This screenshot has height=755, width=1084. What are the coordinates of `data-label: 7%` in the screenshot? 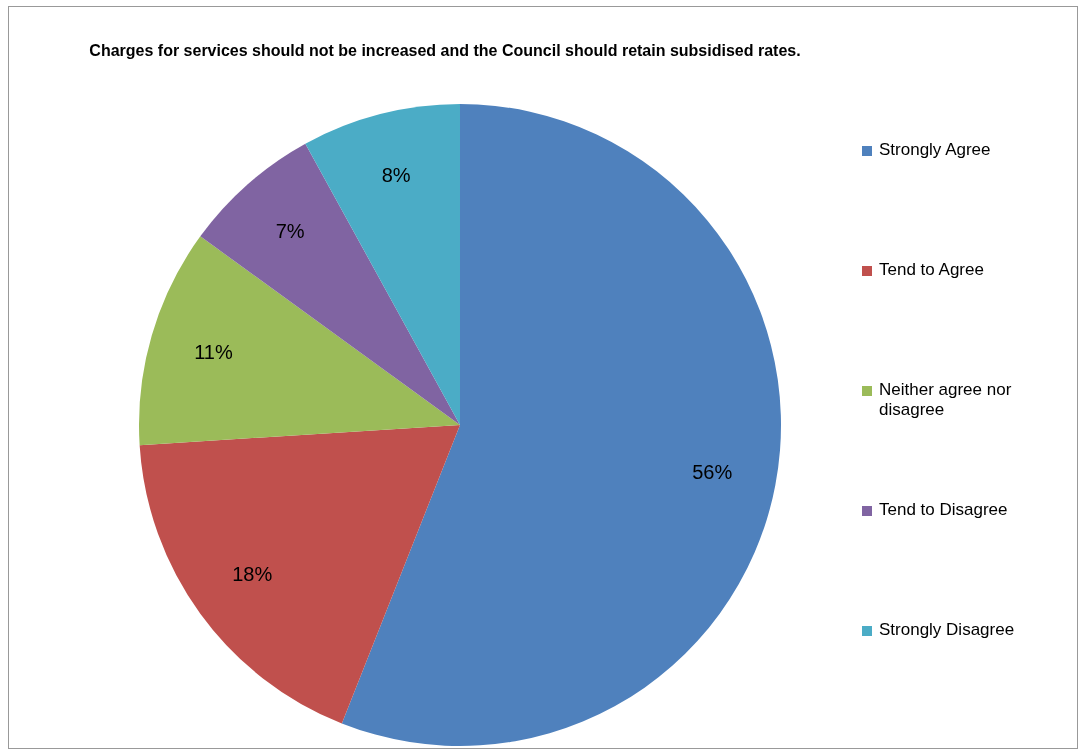 It's located at (290, 230).